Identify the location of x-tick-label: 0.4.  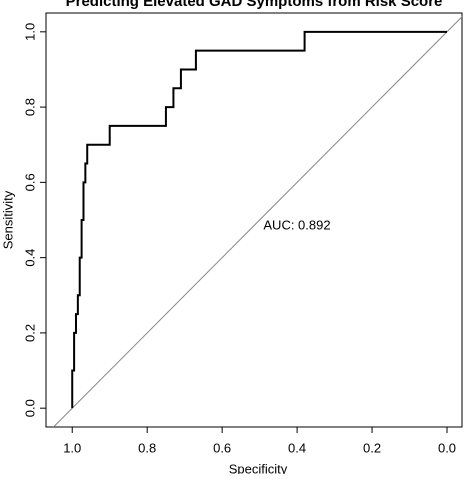
(297, 447).